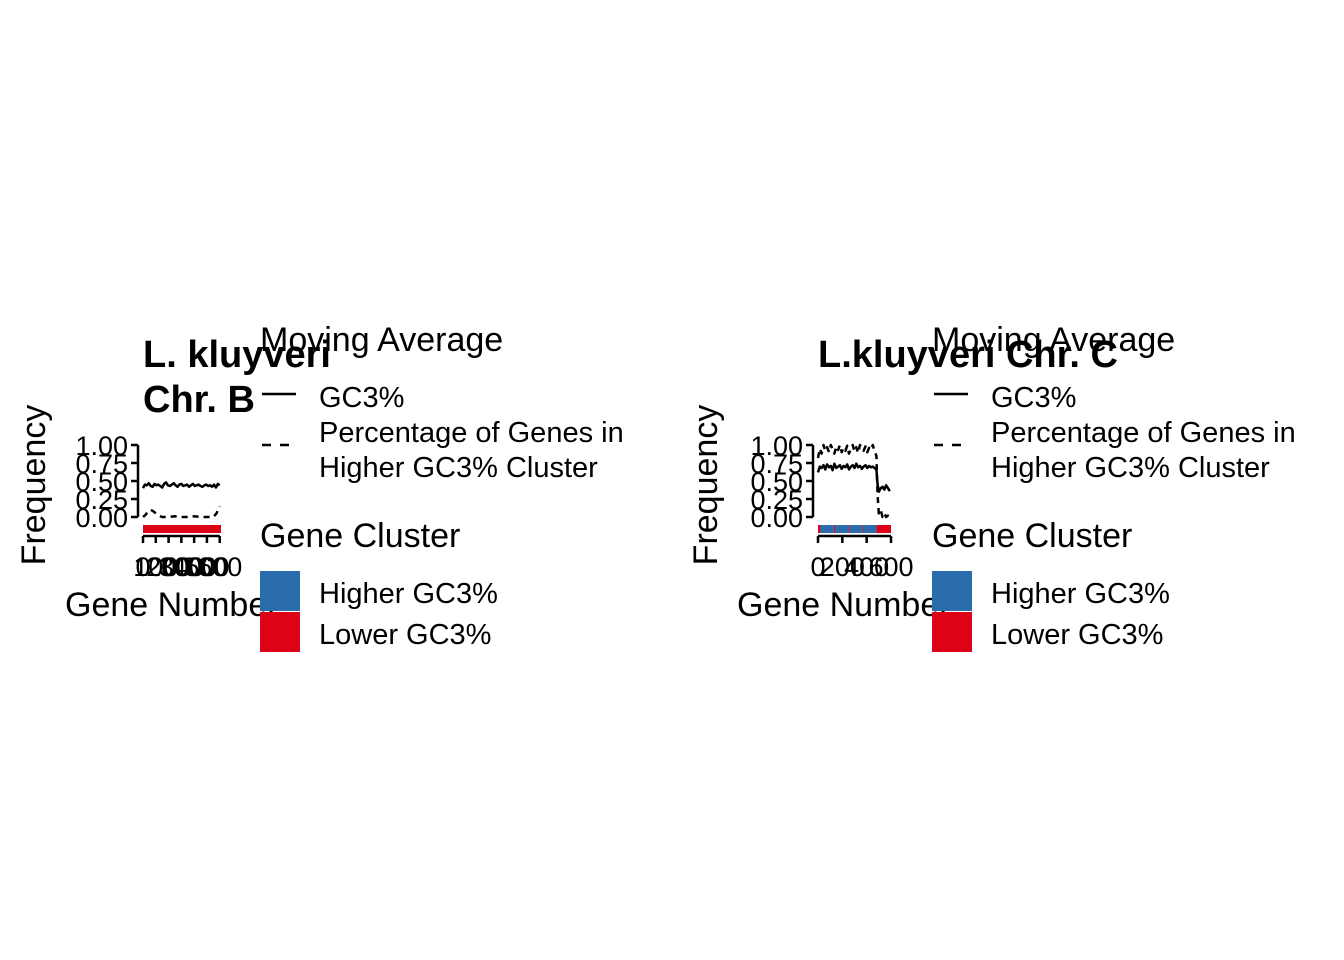  I want to click on chart-title: L.kluyveri Chr. C, so click(968, 355).